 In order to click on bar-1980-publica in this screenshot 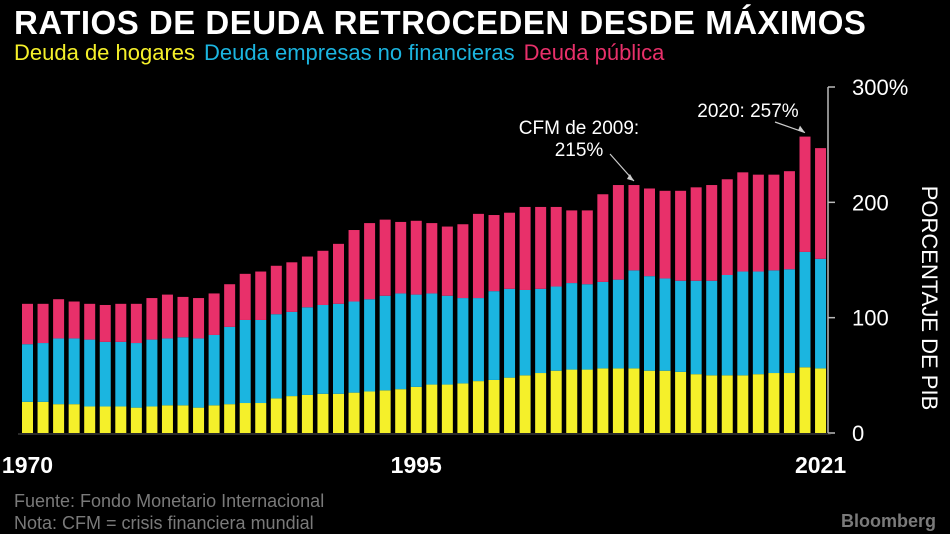, I will do `click(183, 317)`.